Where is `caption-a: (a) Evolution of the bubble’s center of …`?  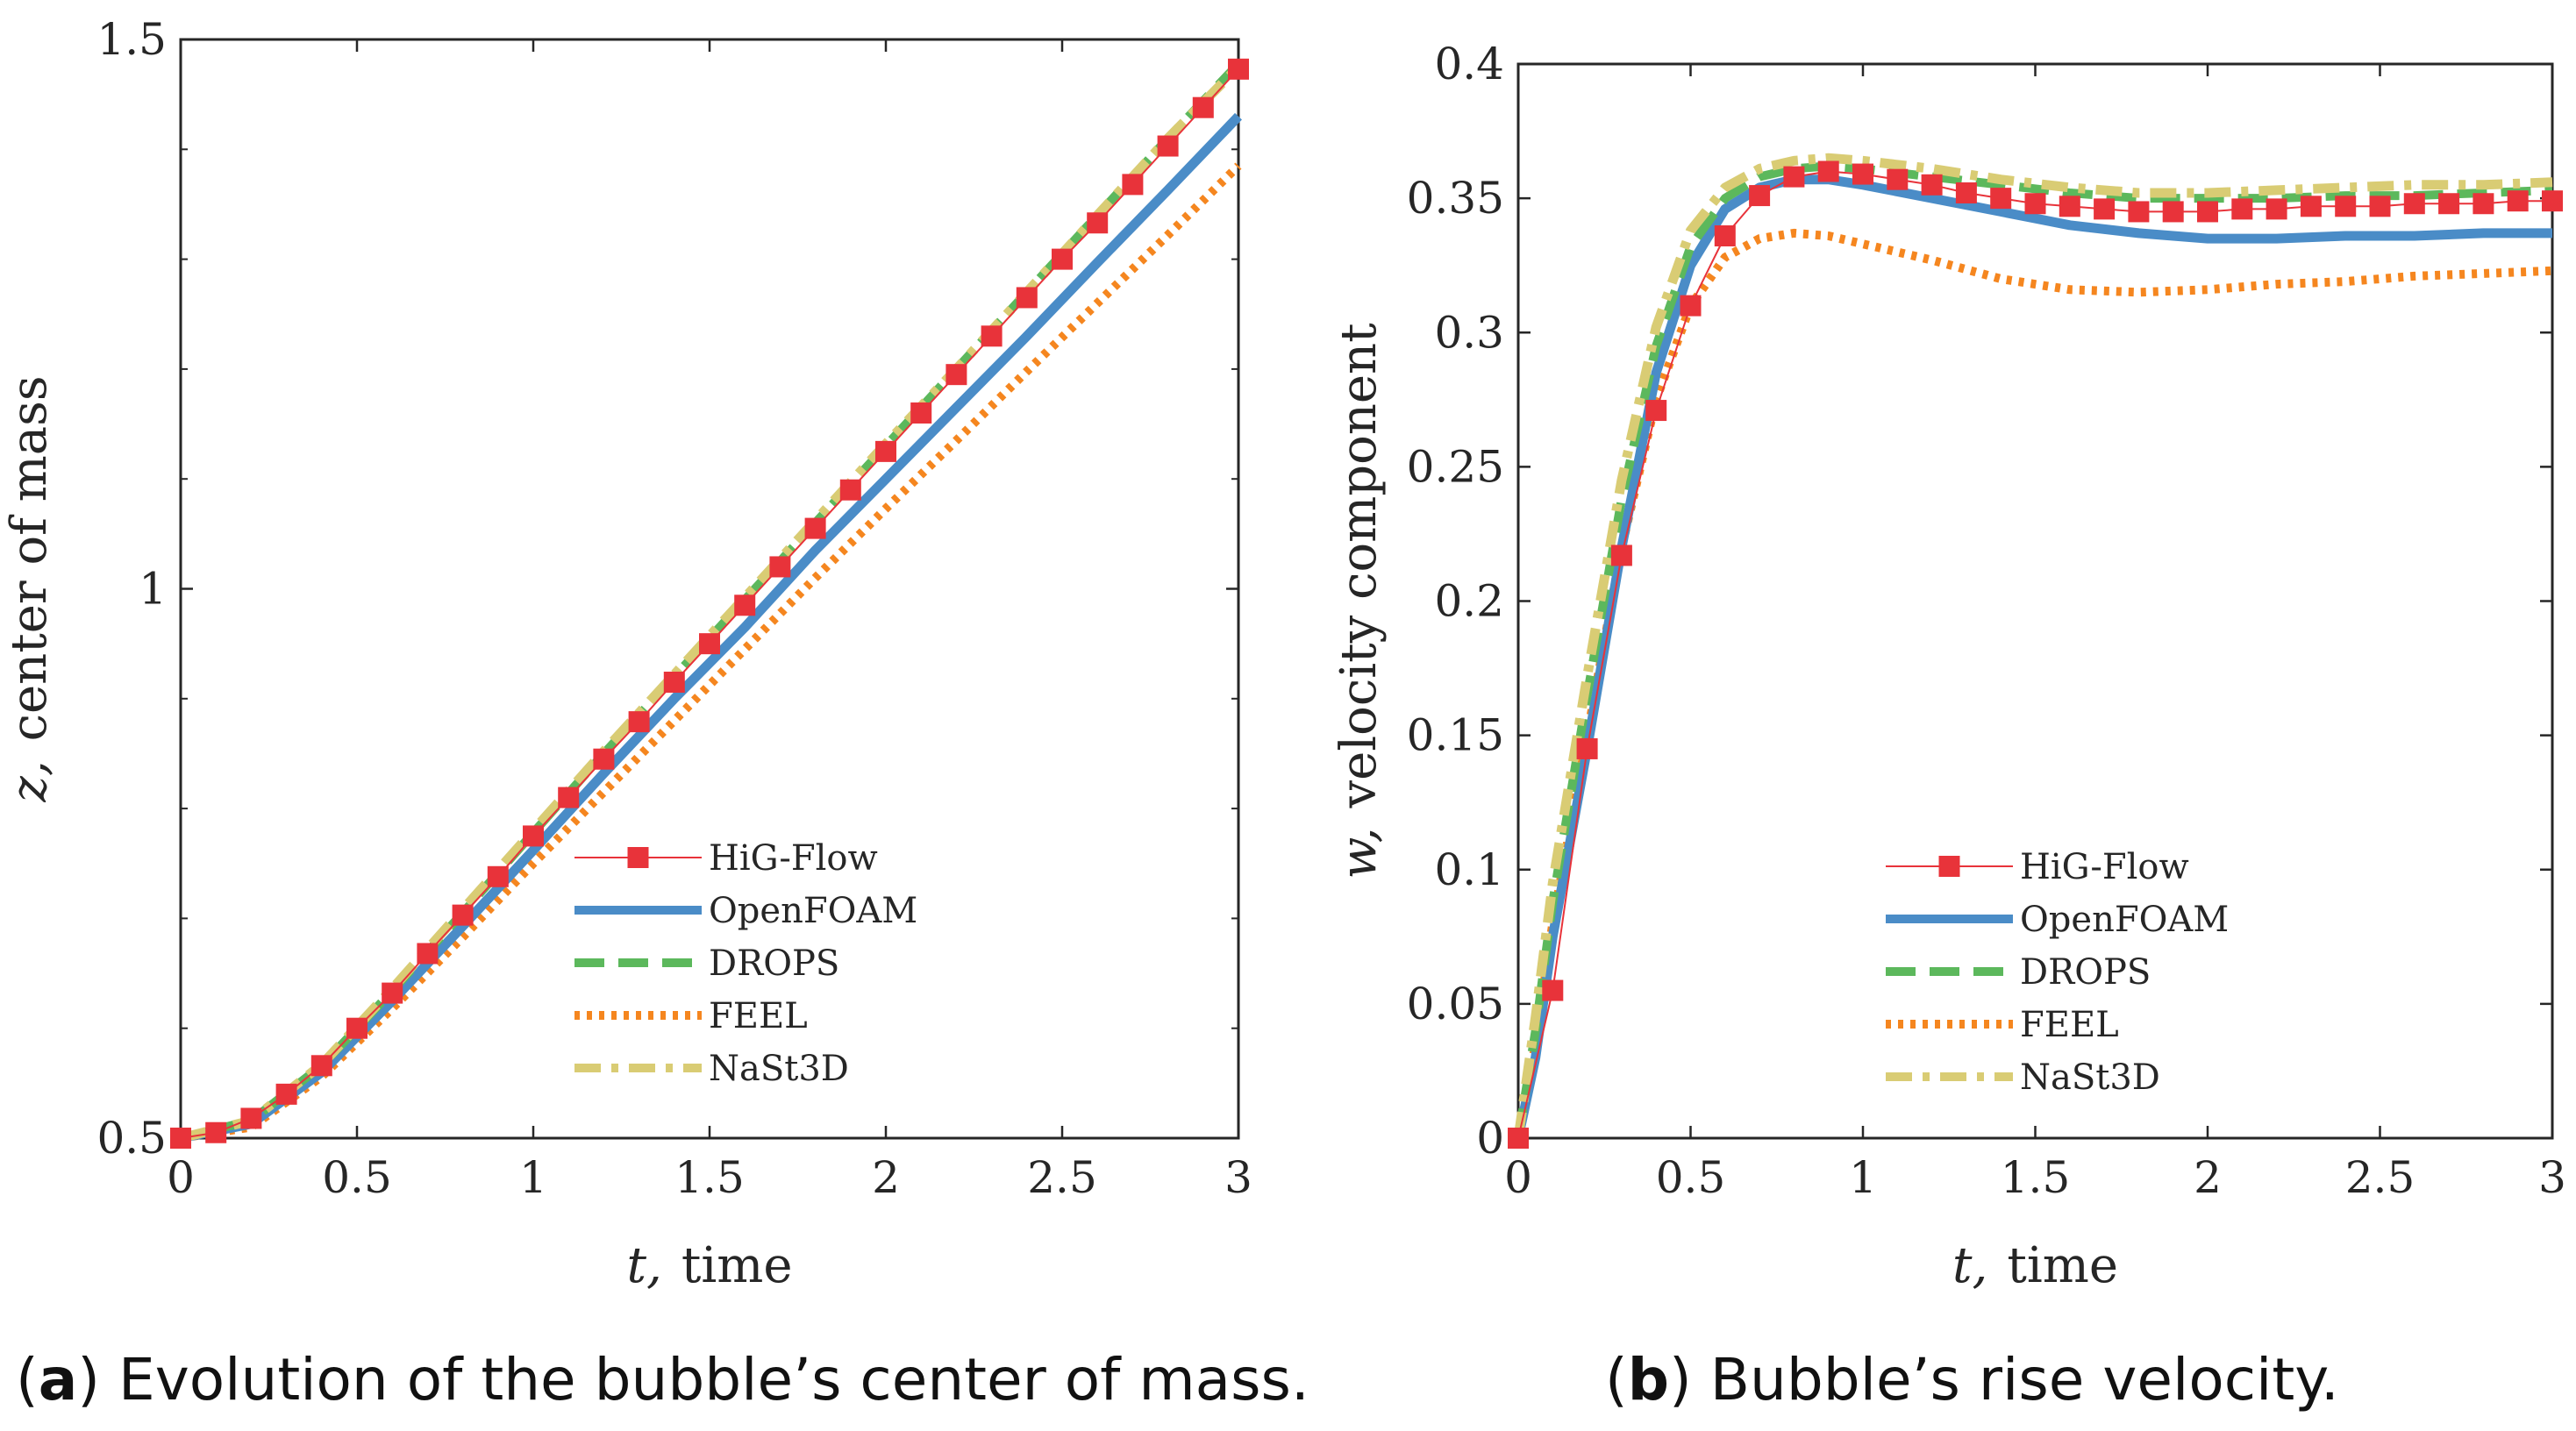 caption-a: (a) Evolution of the bubble’s center of … is located at coordinates (663, 1379).